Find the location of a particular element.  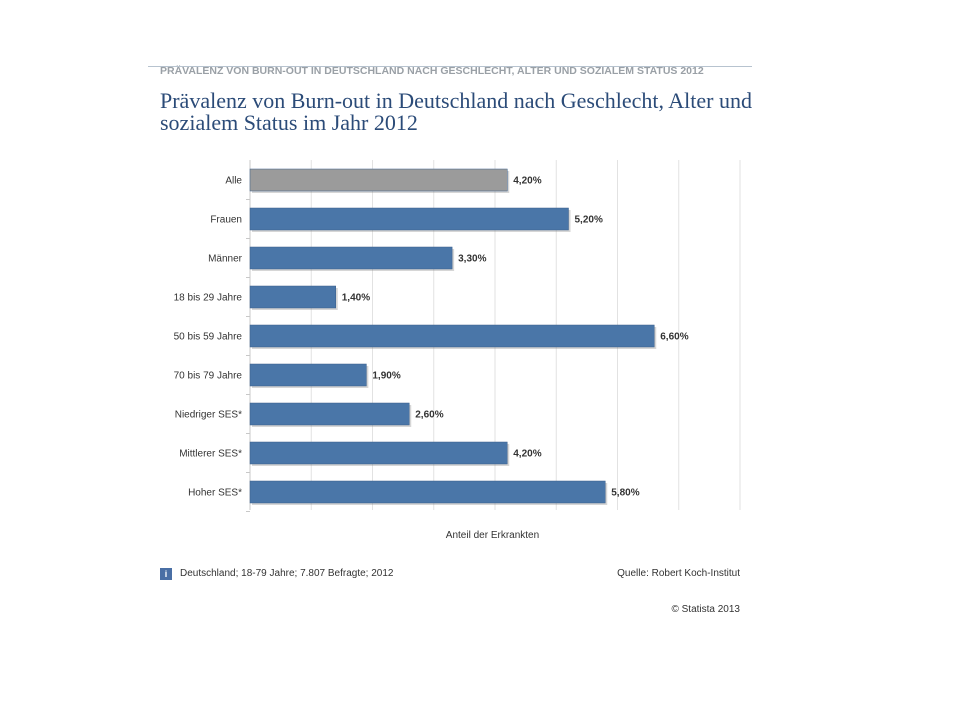

category-label: Niedriger SES* is located at coordinates (208, 415).